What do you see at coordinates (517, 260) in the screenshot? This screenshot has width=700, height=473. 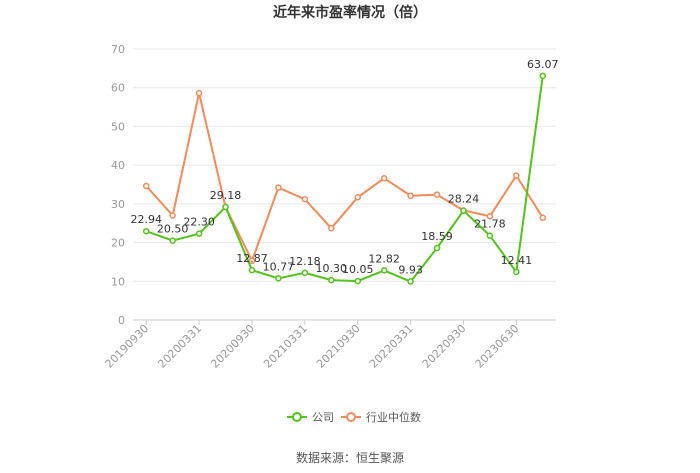 I see `data-label: 12.41` at bounding box center [517, 260].